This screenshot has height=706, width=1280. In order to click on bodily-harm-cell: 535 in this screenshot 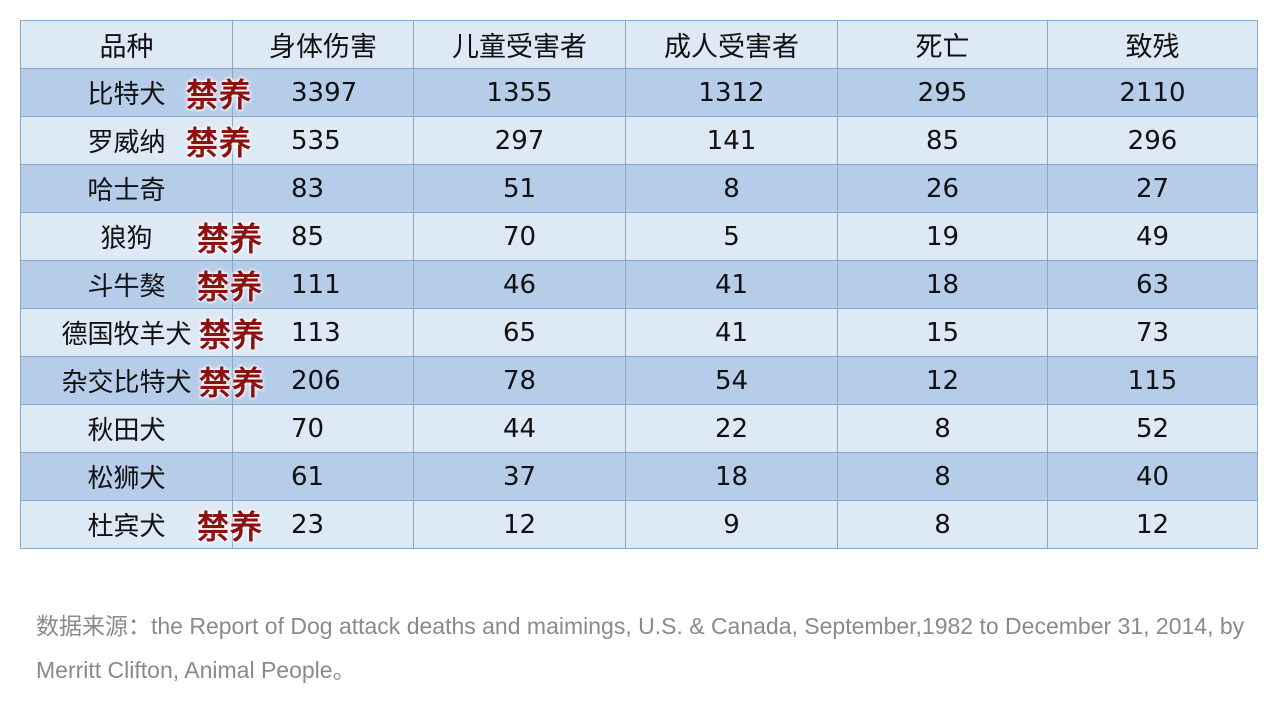, I will do `click(323, 140)`.